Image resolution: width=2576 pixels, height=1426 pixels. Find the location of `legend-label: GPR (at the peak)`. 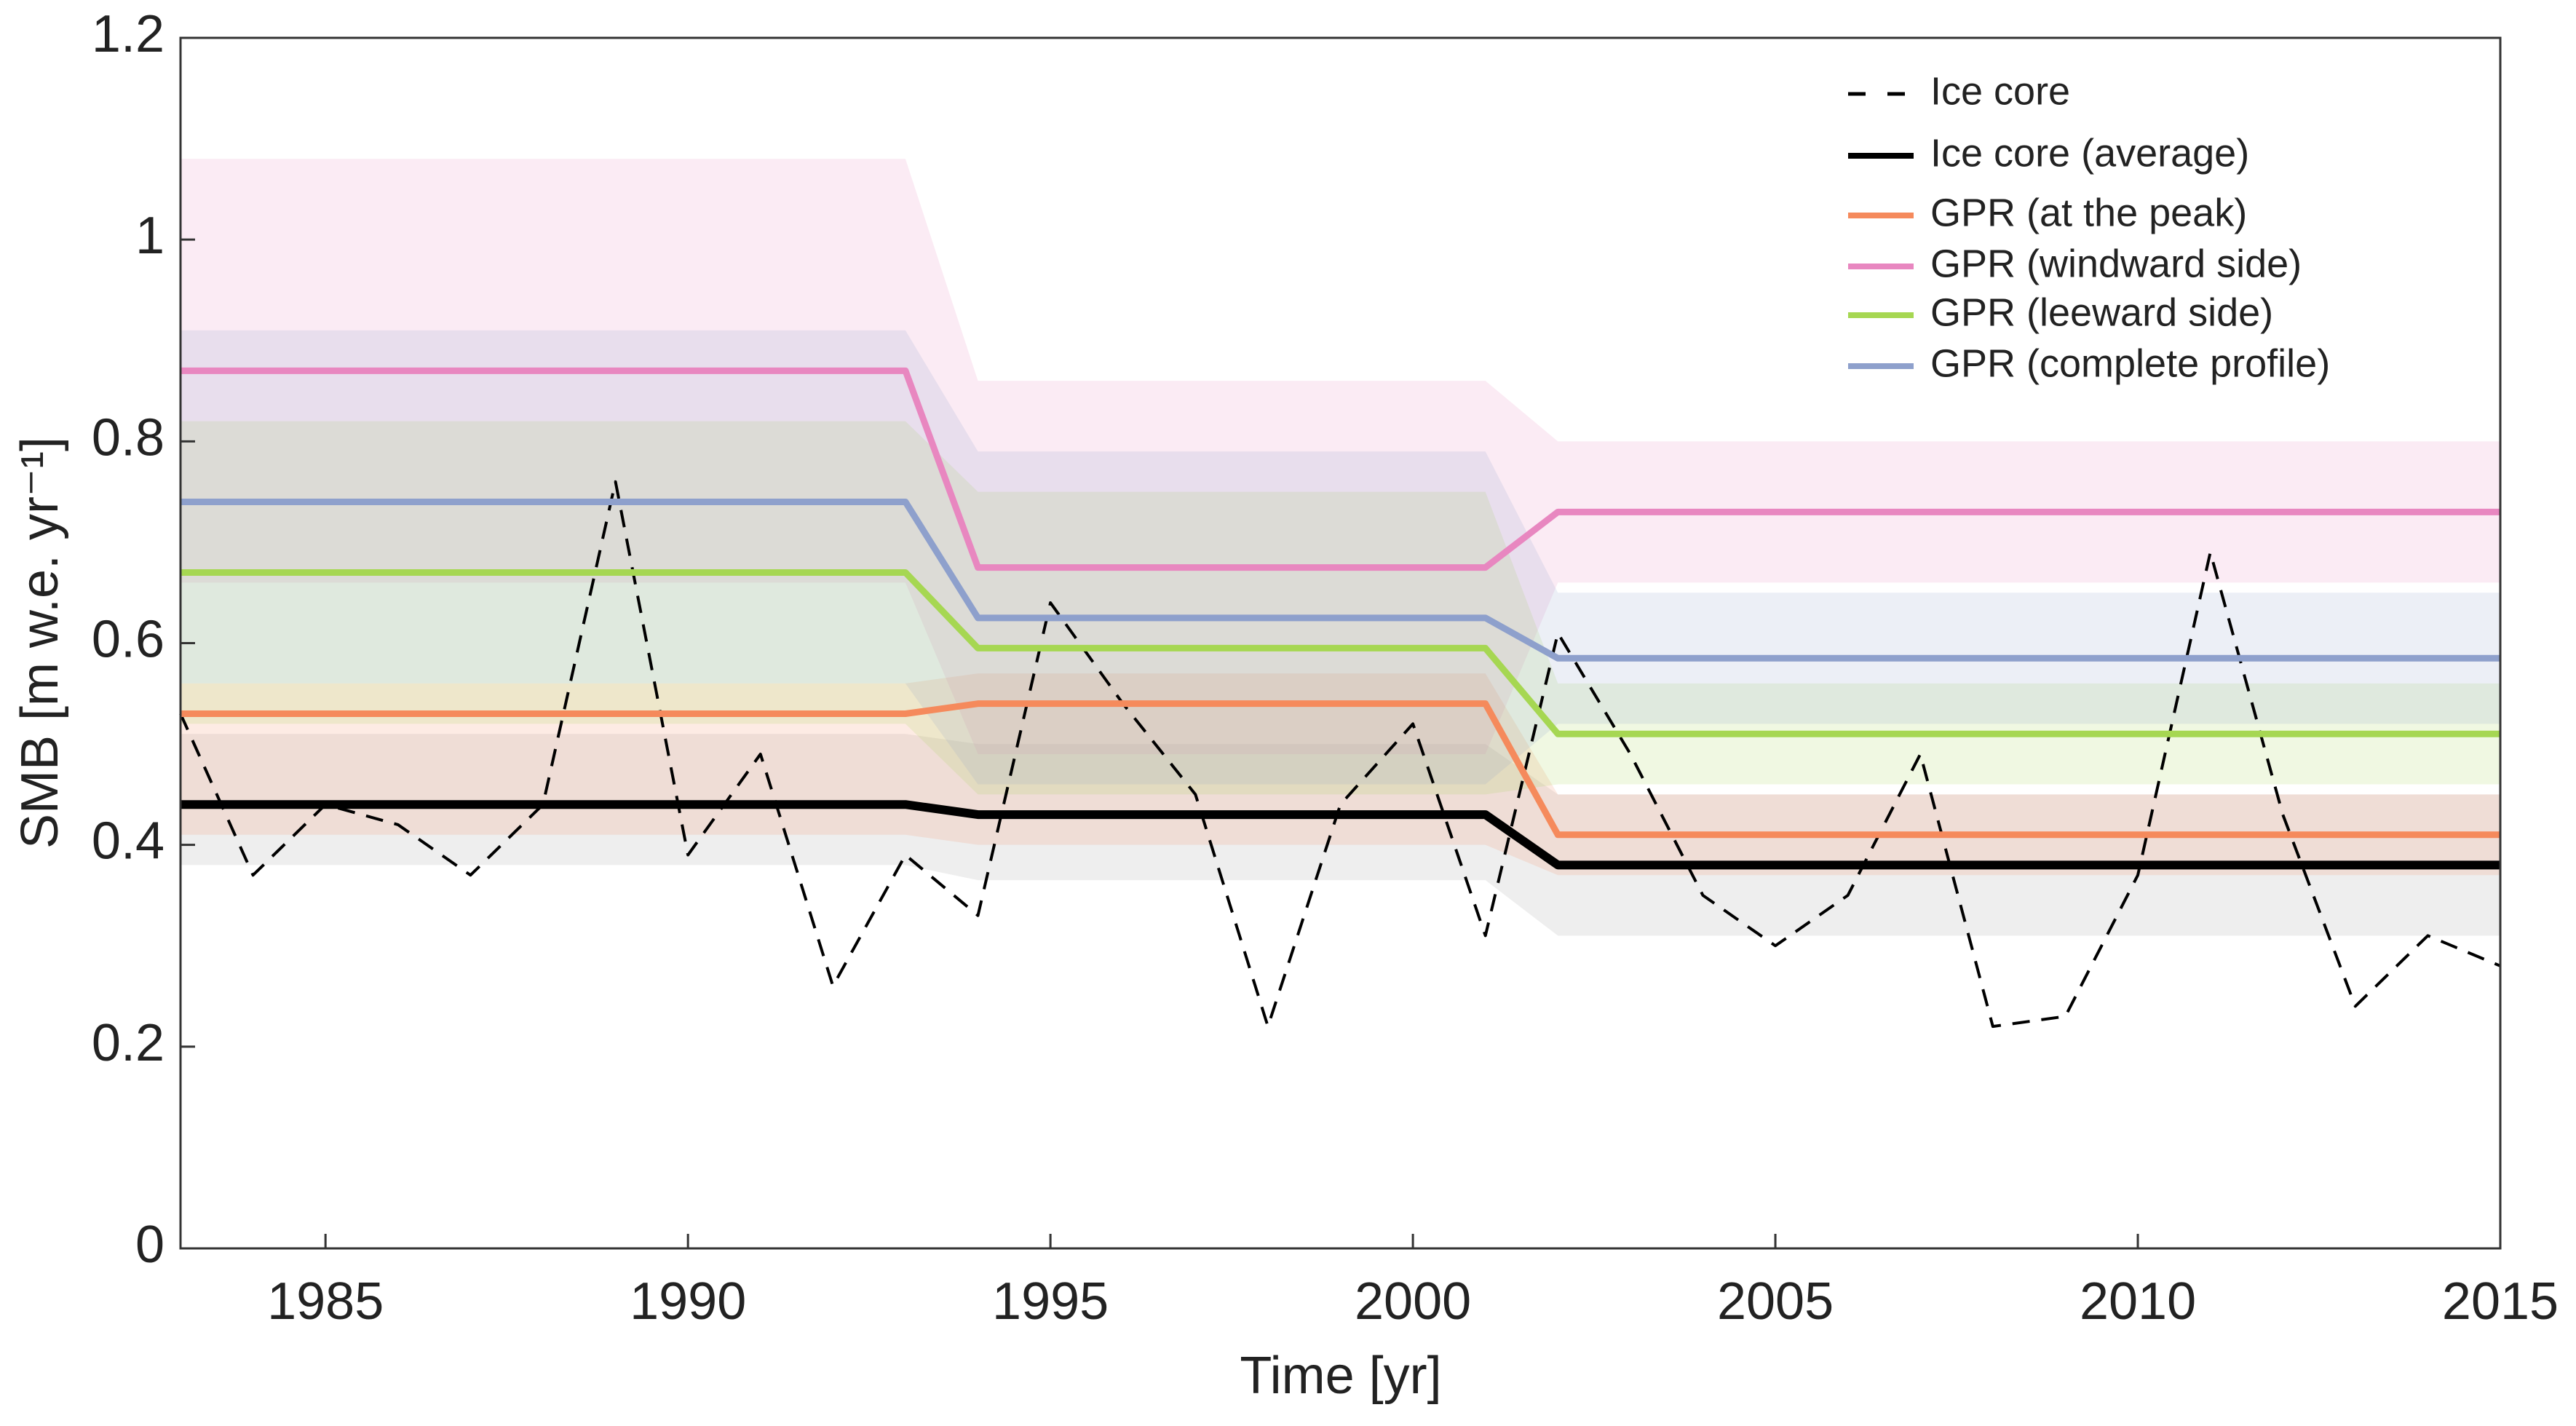

legend-label: GPR (at the peak) is located at coordinates (2088, 212).